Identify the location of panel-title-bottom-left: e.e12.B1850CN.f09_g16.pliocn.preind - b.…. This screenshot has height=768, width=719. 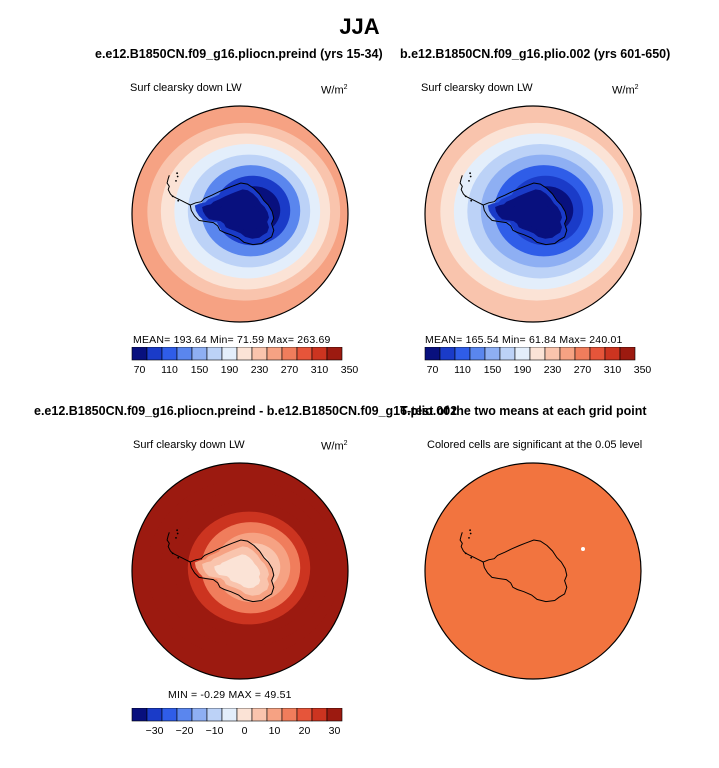
(246, 411).